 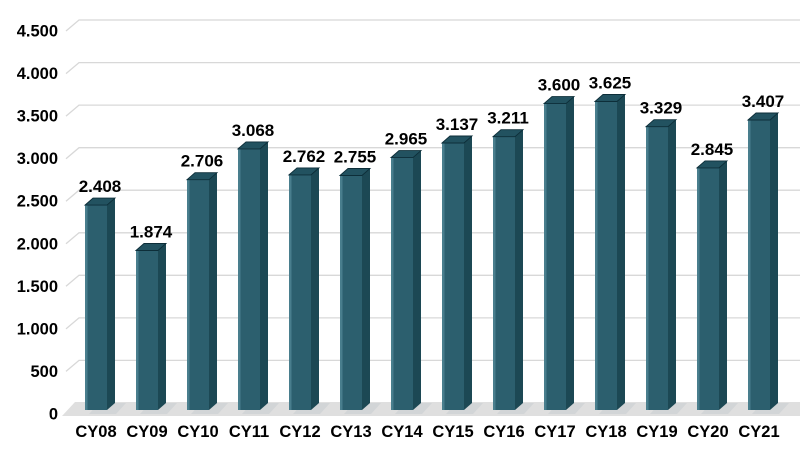 What do you see at coordinates (300, 292) in the screenshot?
I see `bar-cy12` at bounding box center [300, 292].